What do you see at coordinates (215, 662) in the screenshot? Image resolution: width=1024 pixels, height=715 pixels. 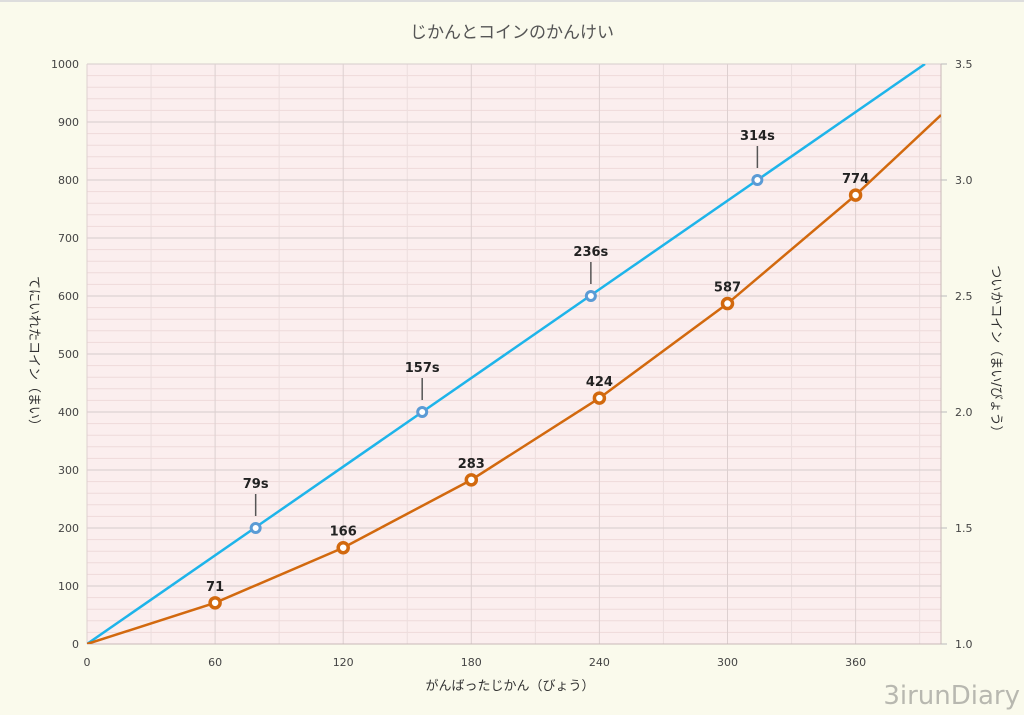 I see `x-tick-label: 60` at bounding box center [215, 662].